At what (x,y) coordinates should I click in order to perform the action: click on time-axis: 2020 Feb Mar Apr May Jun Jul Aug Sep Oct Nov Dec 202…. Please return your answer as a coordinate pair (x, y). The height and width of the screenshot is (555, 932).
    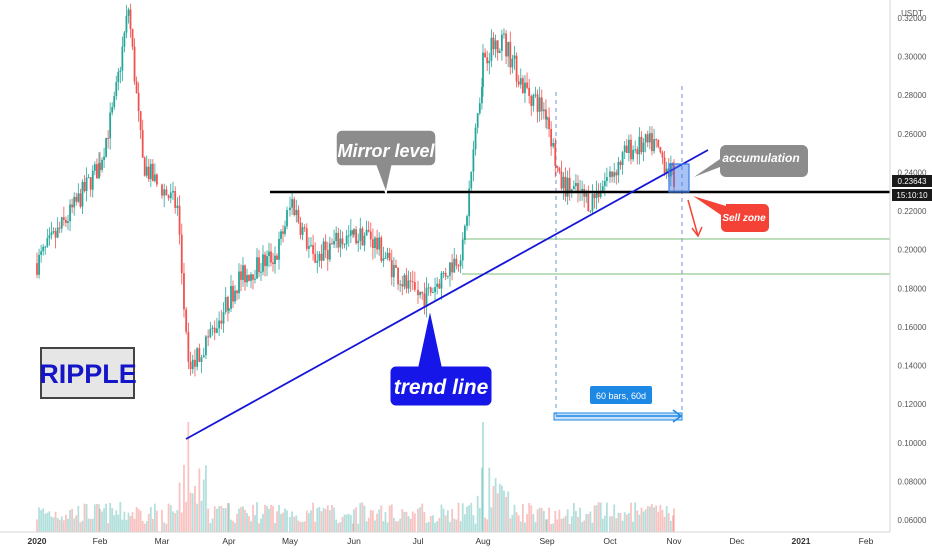
    Looking at the image, I should click on (466, 540).